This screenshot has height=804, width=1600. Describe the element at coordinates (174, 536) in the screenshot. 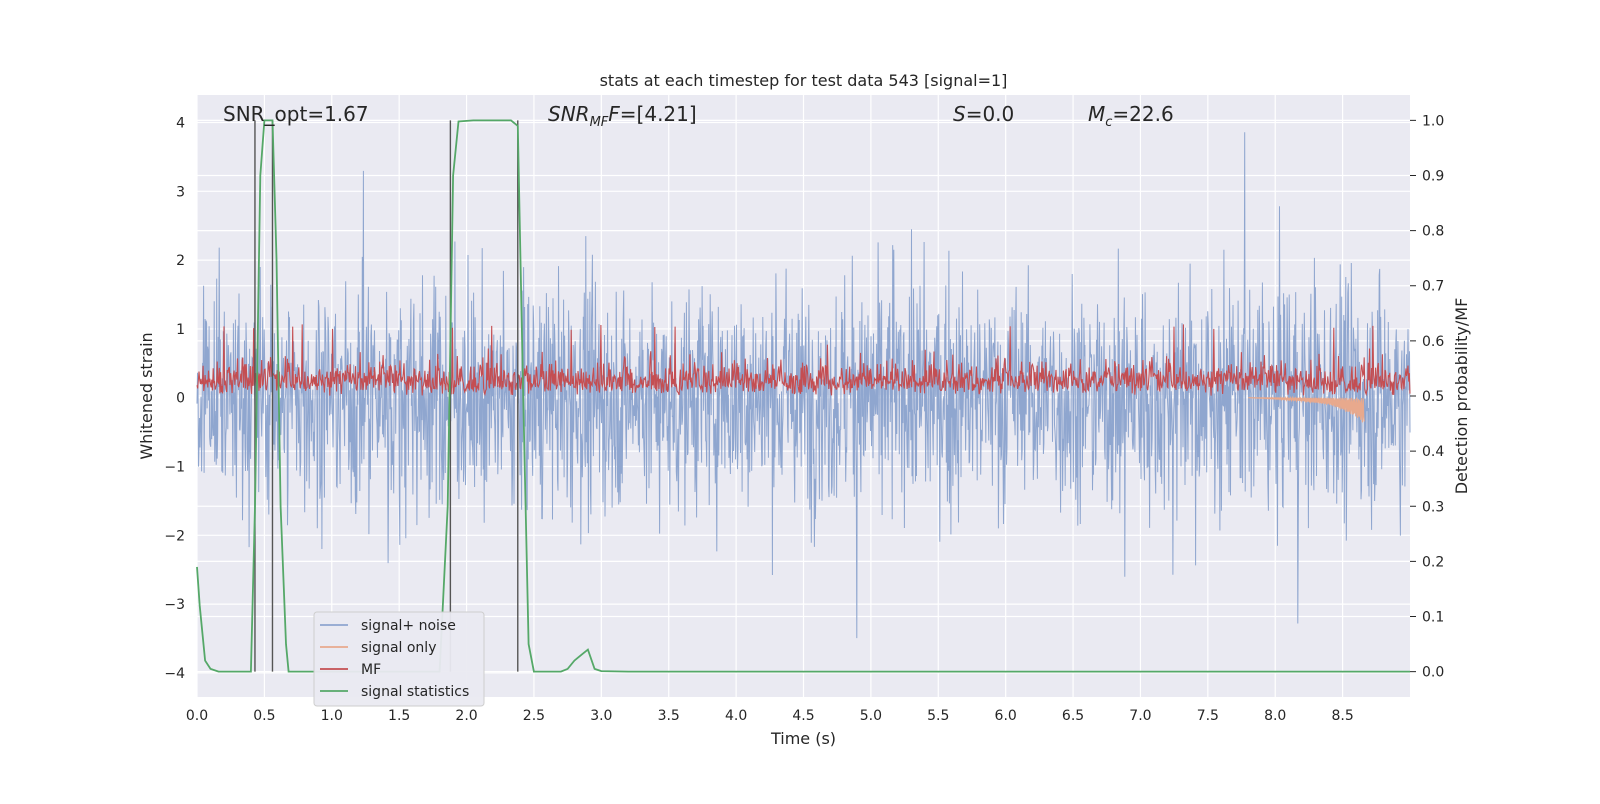

I see `y-tick-label-left: −2` at that location.